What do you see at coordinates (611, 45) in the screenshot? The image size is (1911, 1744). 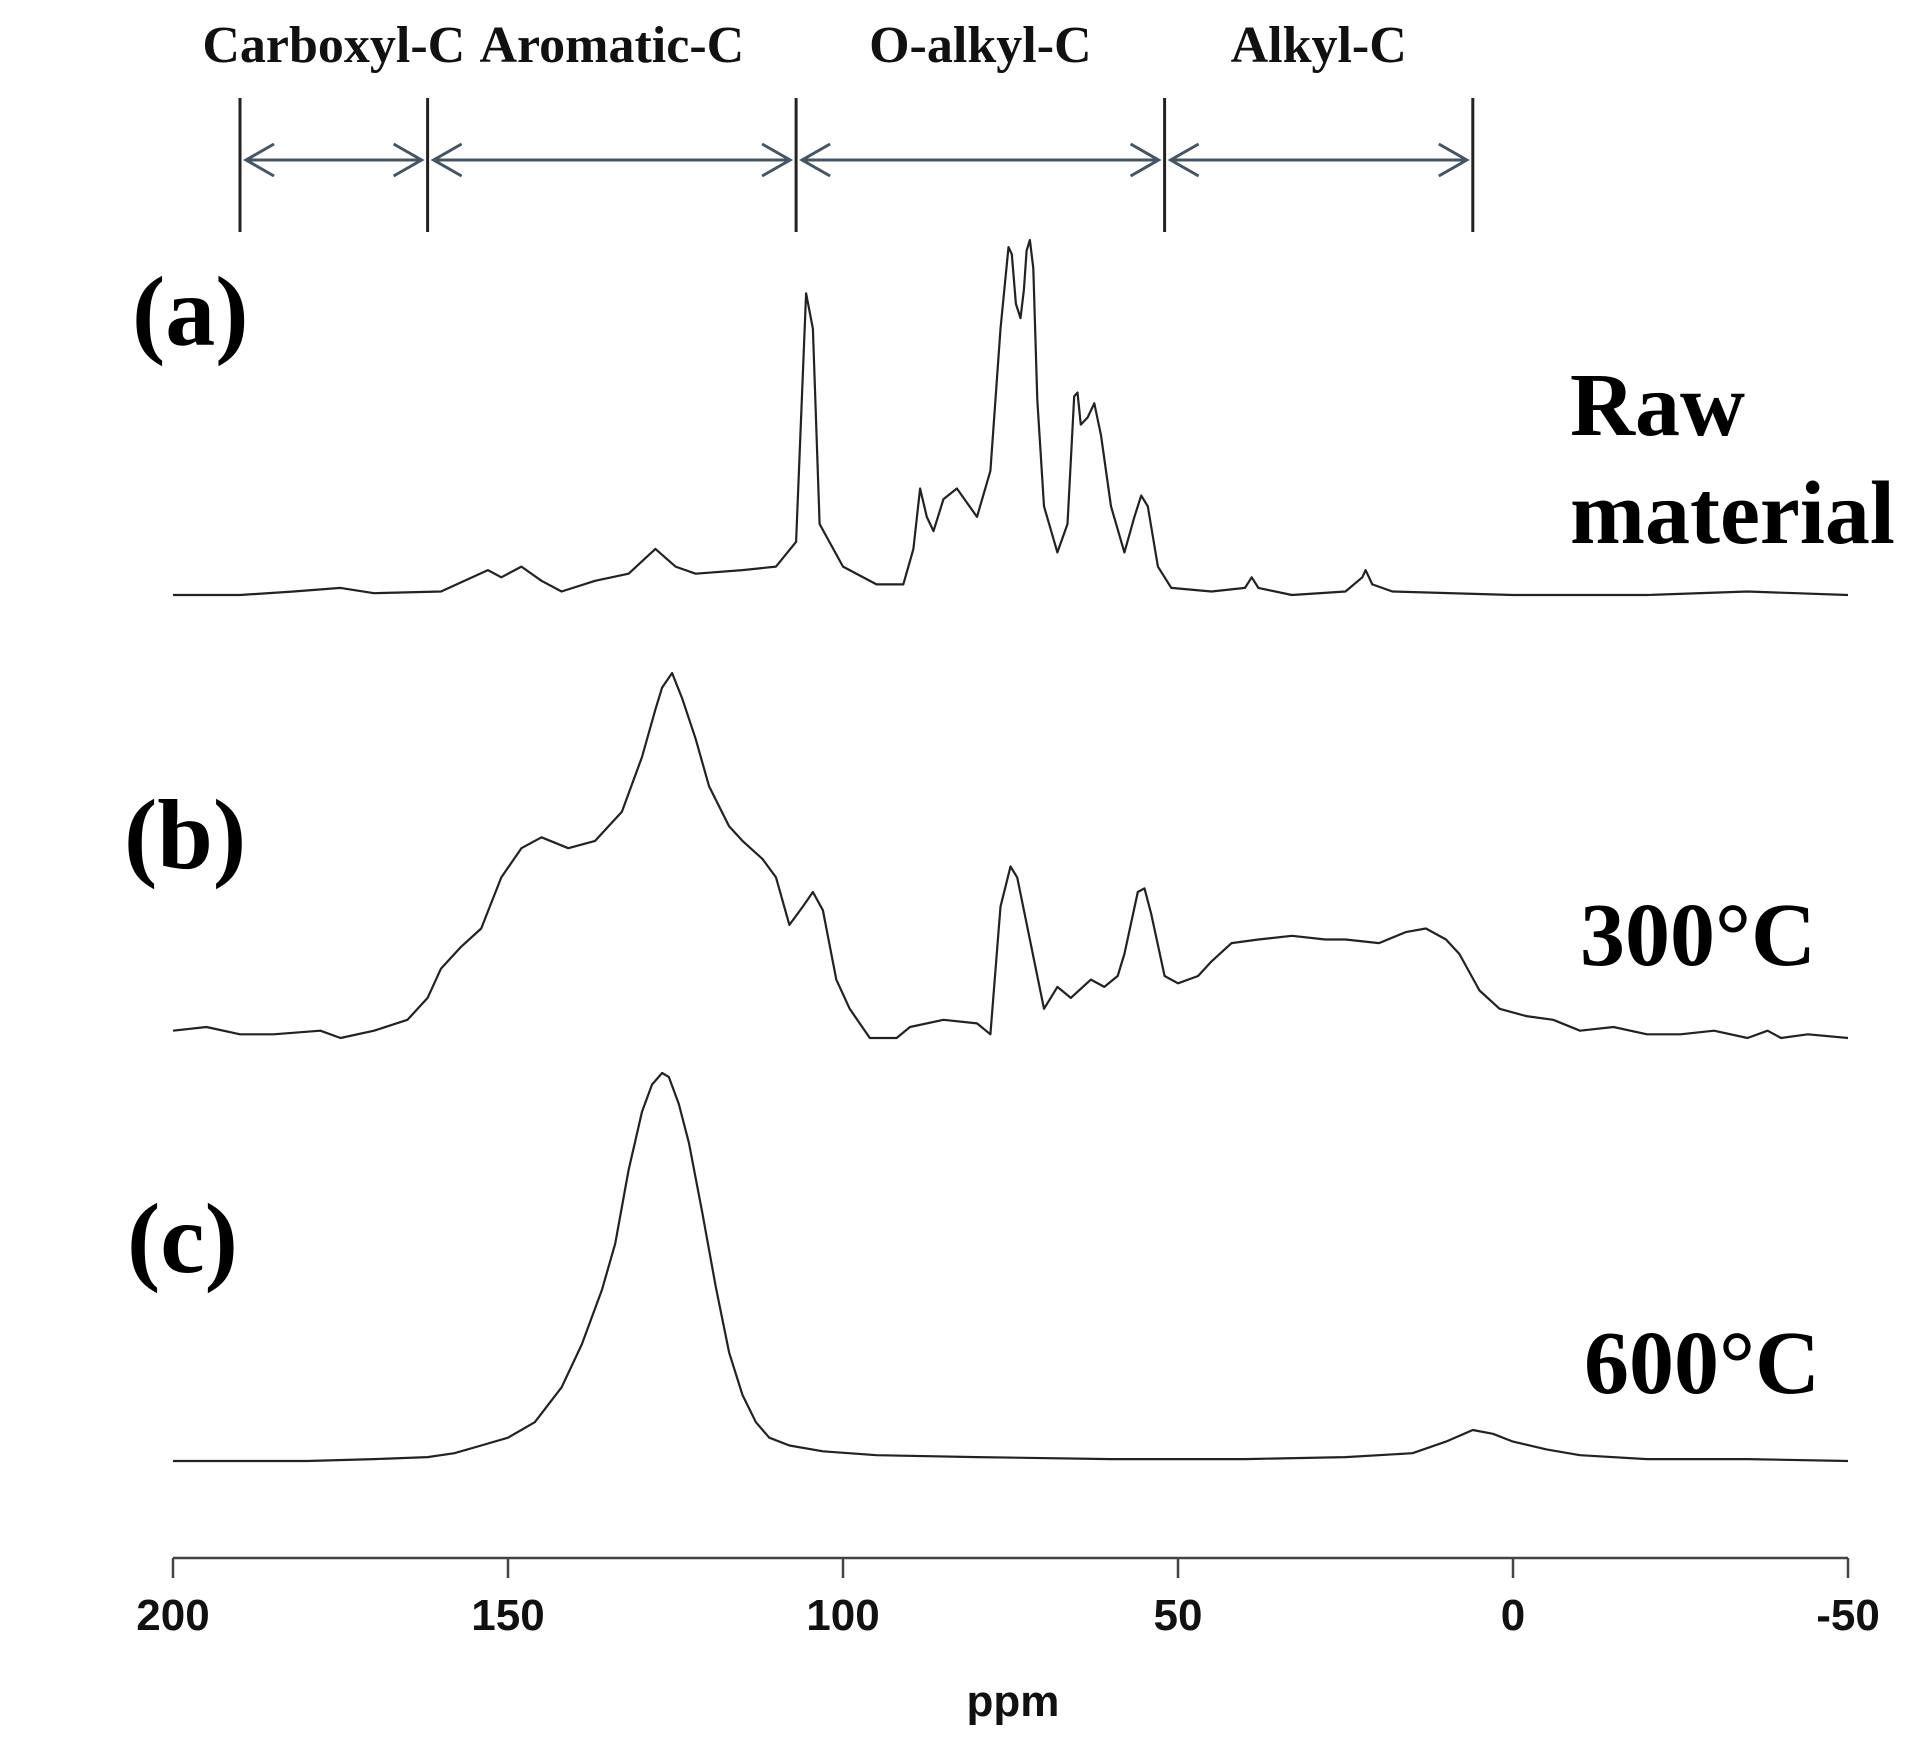 I see `region-label-aromatic-c: Aromatic-C` at bounding box center [611, 45].